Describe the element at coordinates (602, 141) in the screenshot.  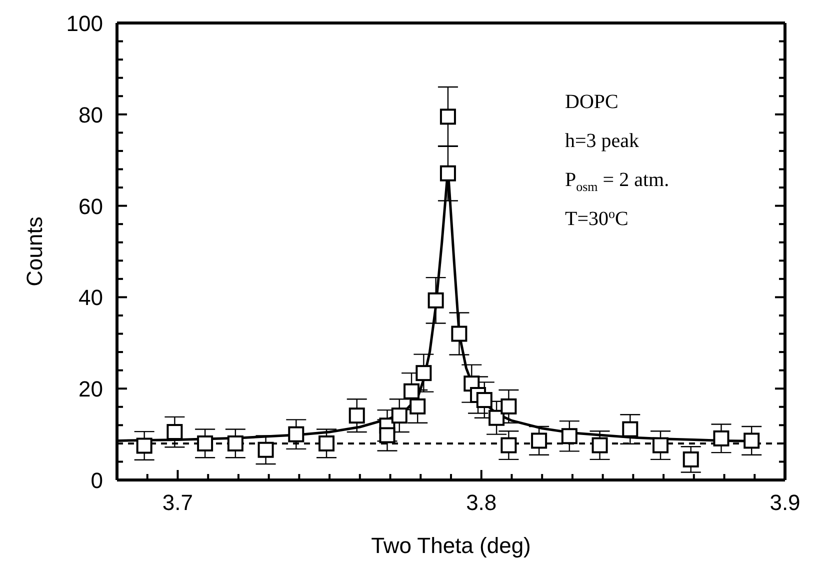
I see `text: h=3 peak` at that location.